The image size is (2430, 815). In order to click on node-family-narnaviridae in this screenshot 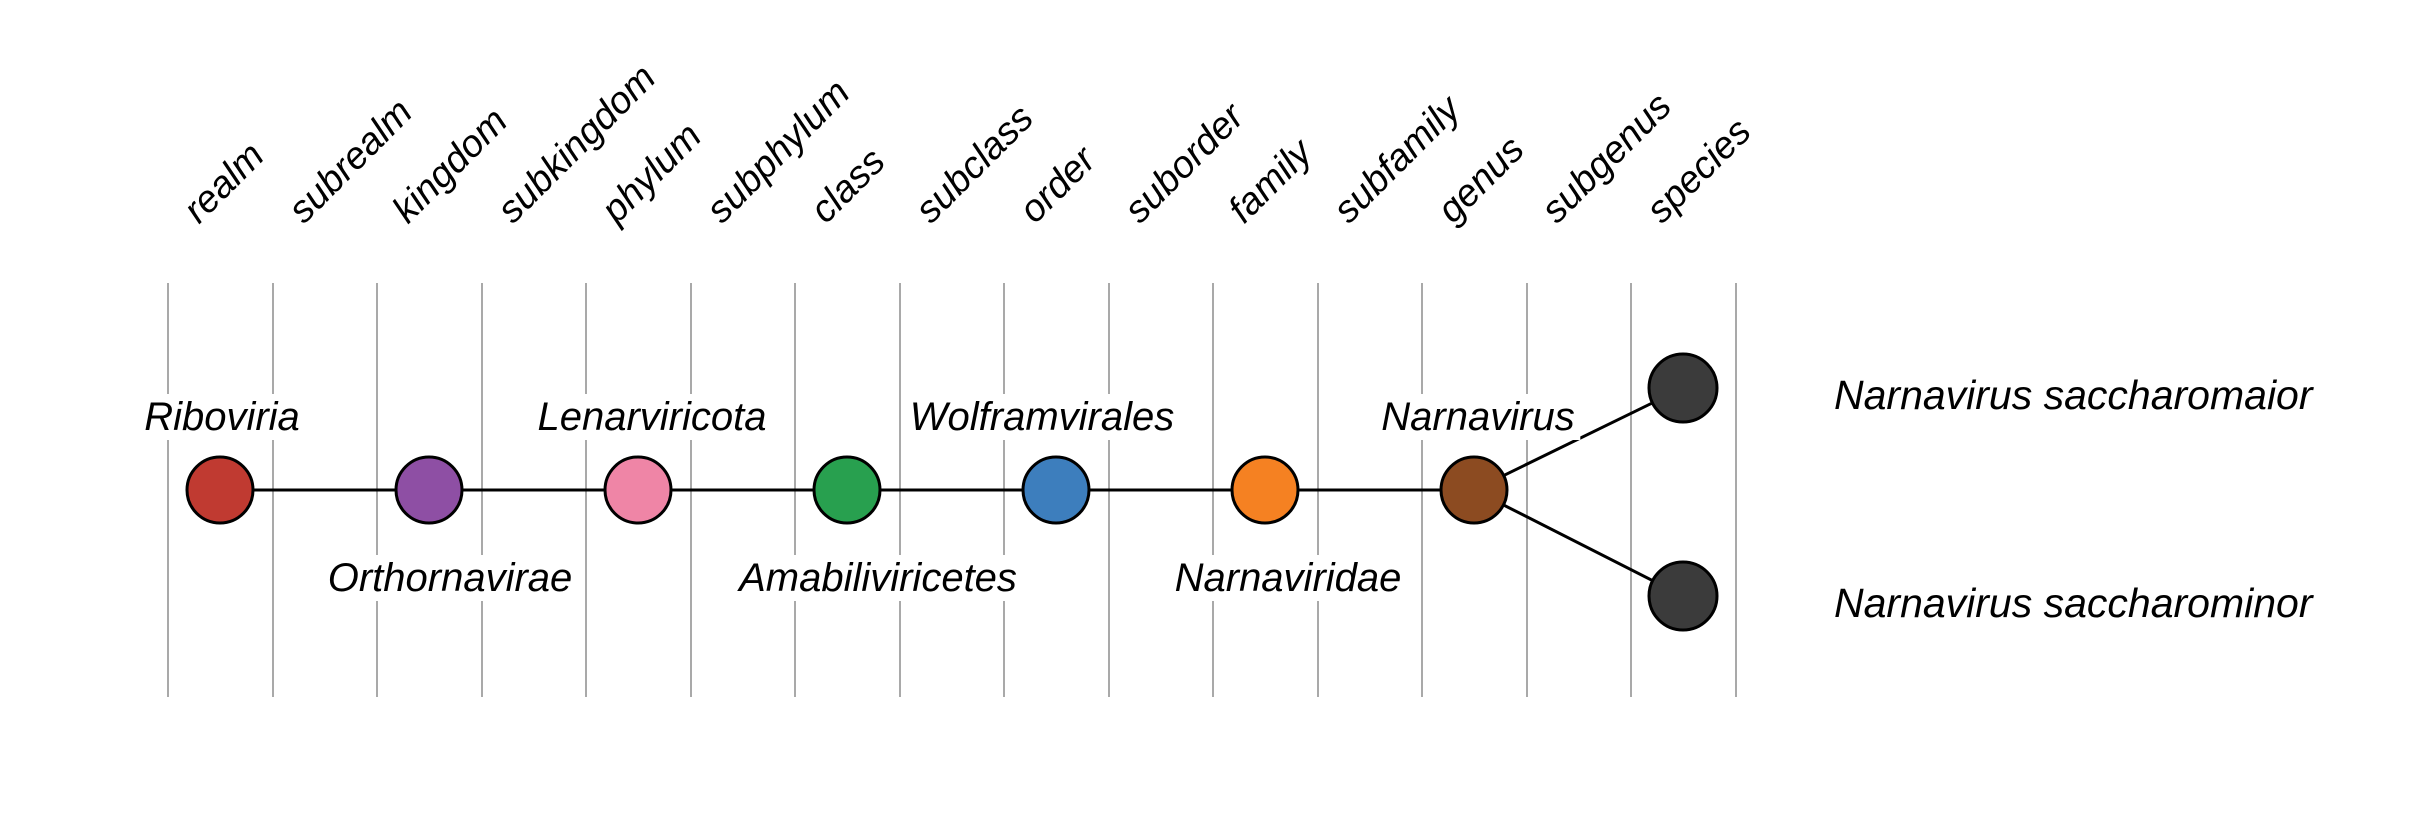, I will do `click(1265, 490)`.